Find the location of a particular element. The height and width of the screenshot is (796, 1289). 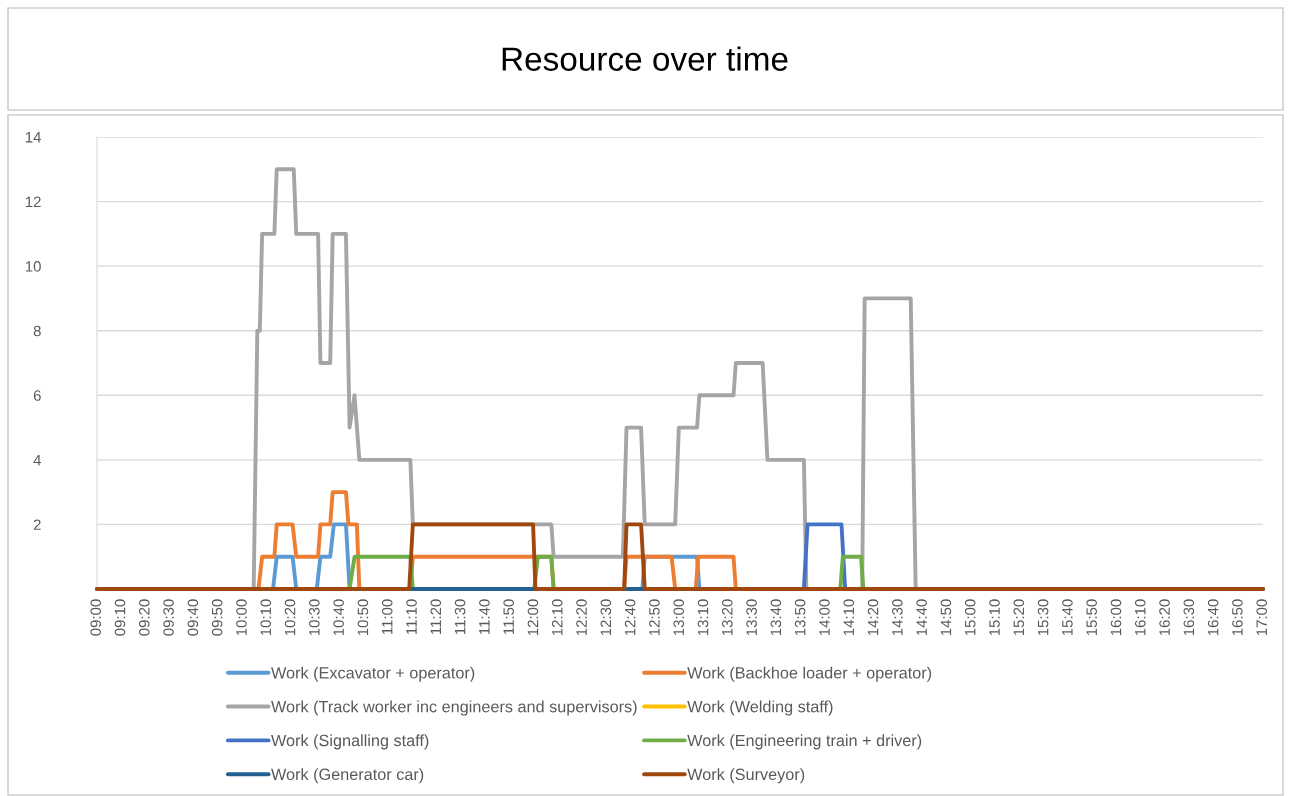

x-tick-label: 12:00 is located at coordinates (533, 617).